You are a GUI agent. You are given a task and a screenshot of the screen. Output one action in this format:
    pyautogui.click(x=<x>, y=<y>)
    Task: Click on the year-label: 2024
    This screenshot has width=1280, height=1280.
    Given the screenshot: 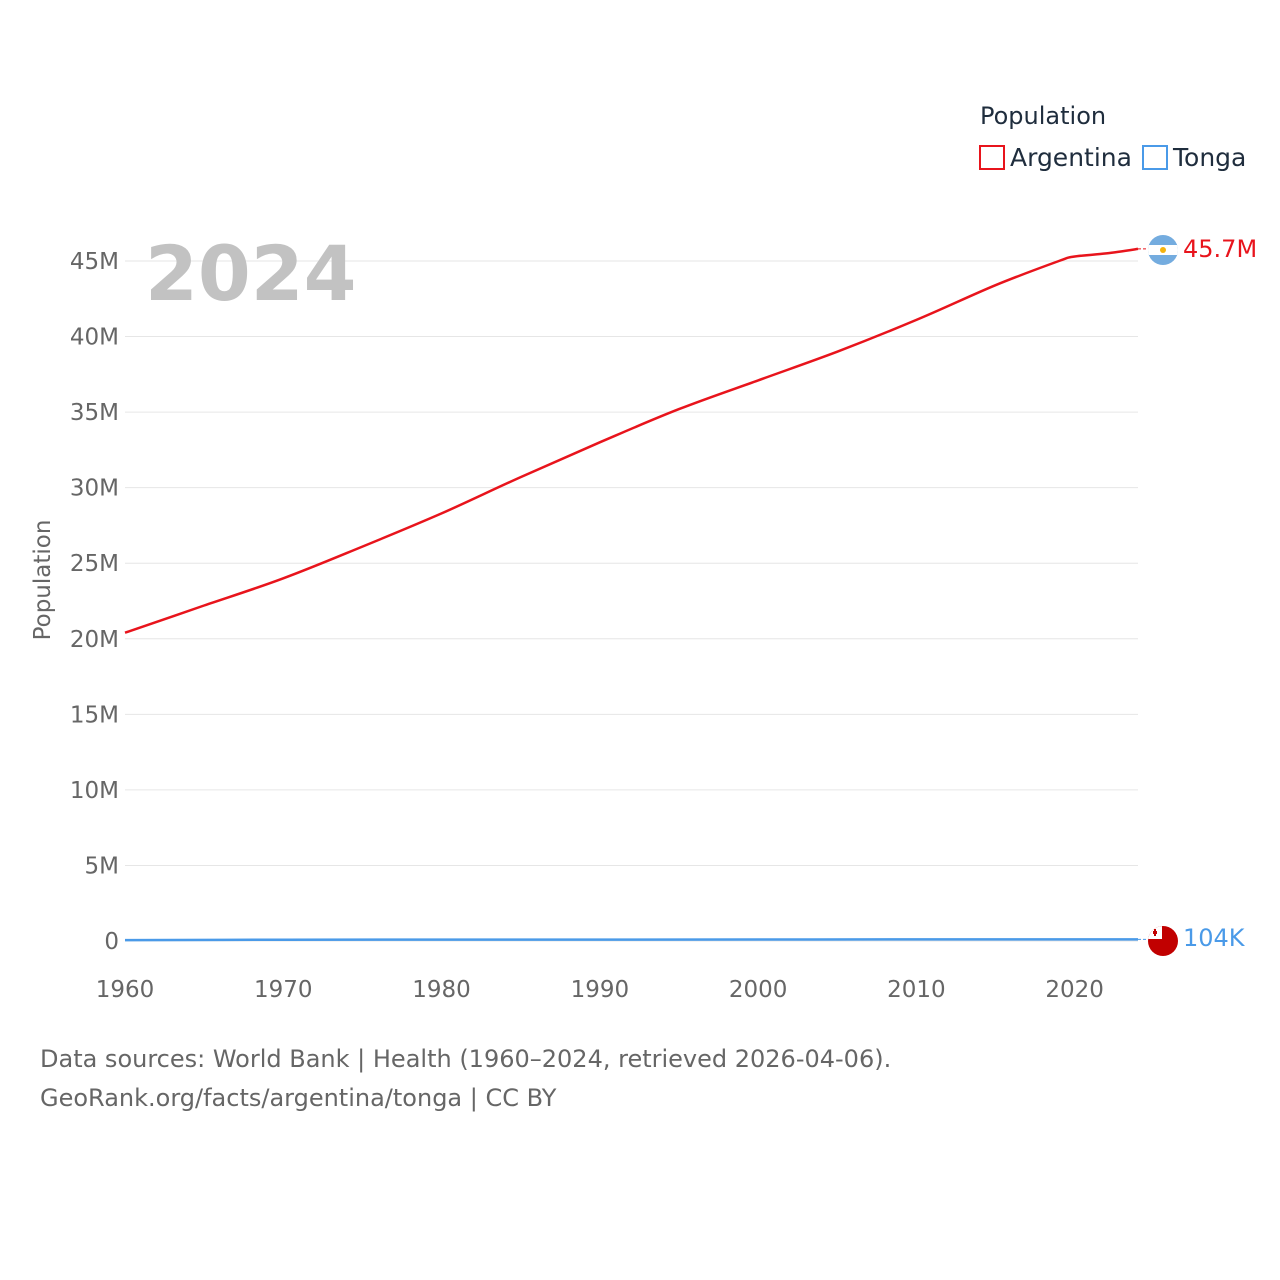 What is the action you would take?
    pyautogui.click(x=251, y=273)
    